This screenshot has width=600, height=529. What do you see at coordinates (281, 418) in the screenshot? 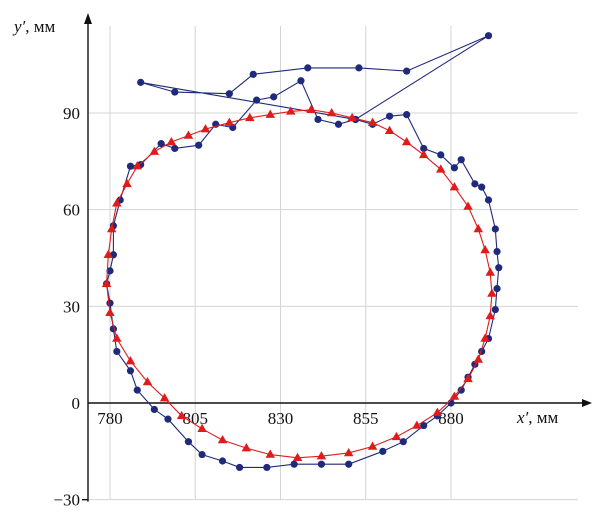
I see `x-tick-label: 830` at bounding box center [281, 418].